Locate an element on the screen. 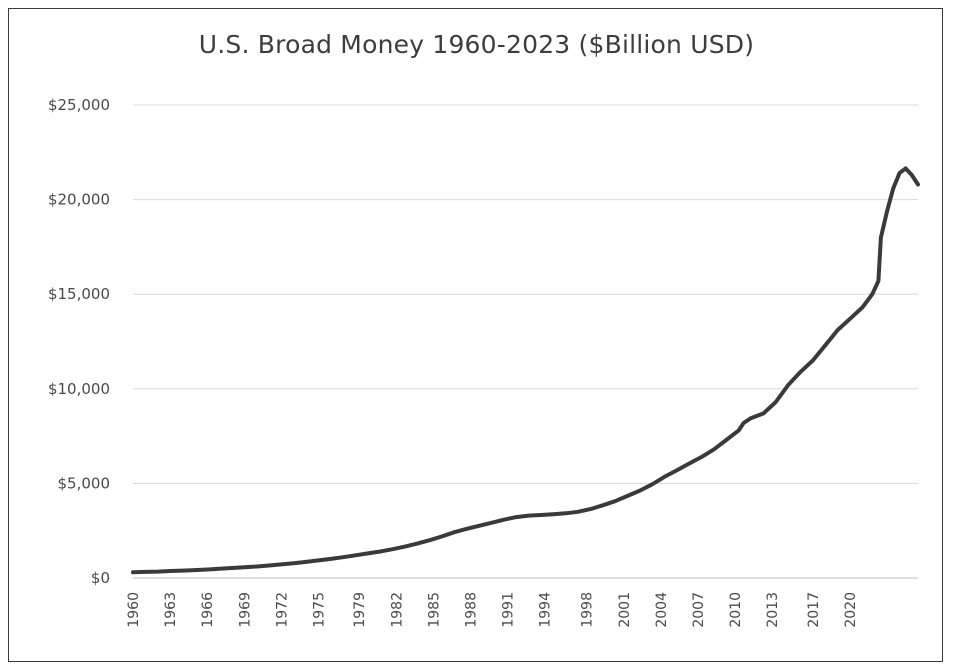 Image resolution: width=953 pixels, height=672 pixels. x-tick-label: 2010 is located at coordinates (736, 610).